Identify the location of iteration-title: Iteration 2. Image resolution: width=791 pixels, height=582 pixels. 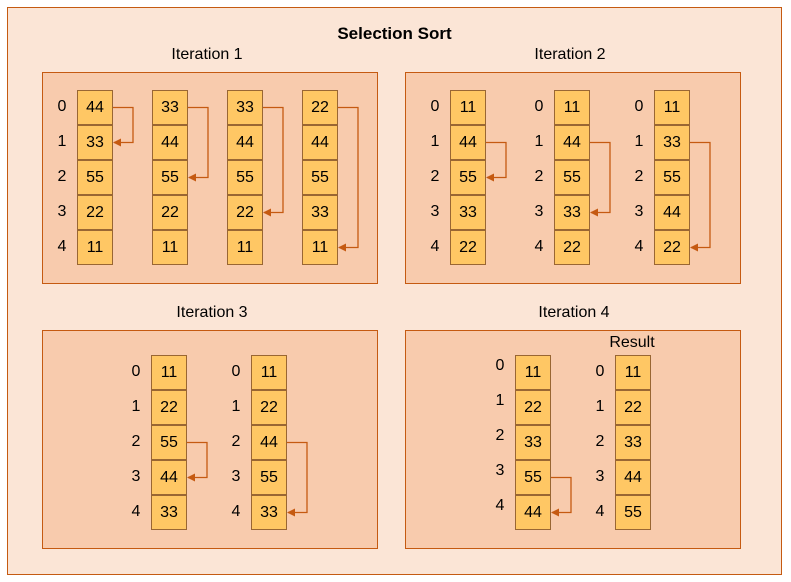
(570, 54).